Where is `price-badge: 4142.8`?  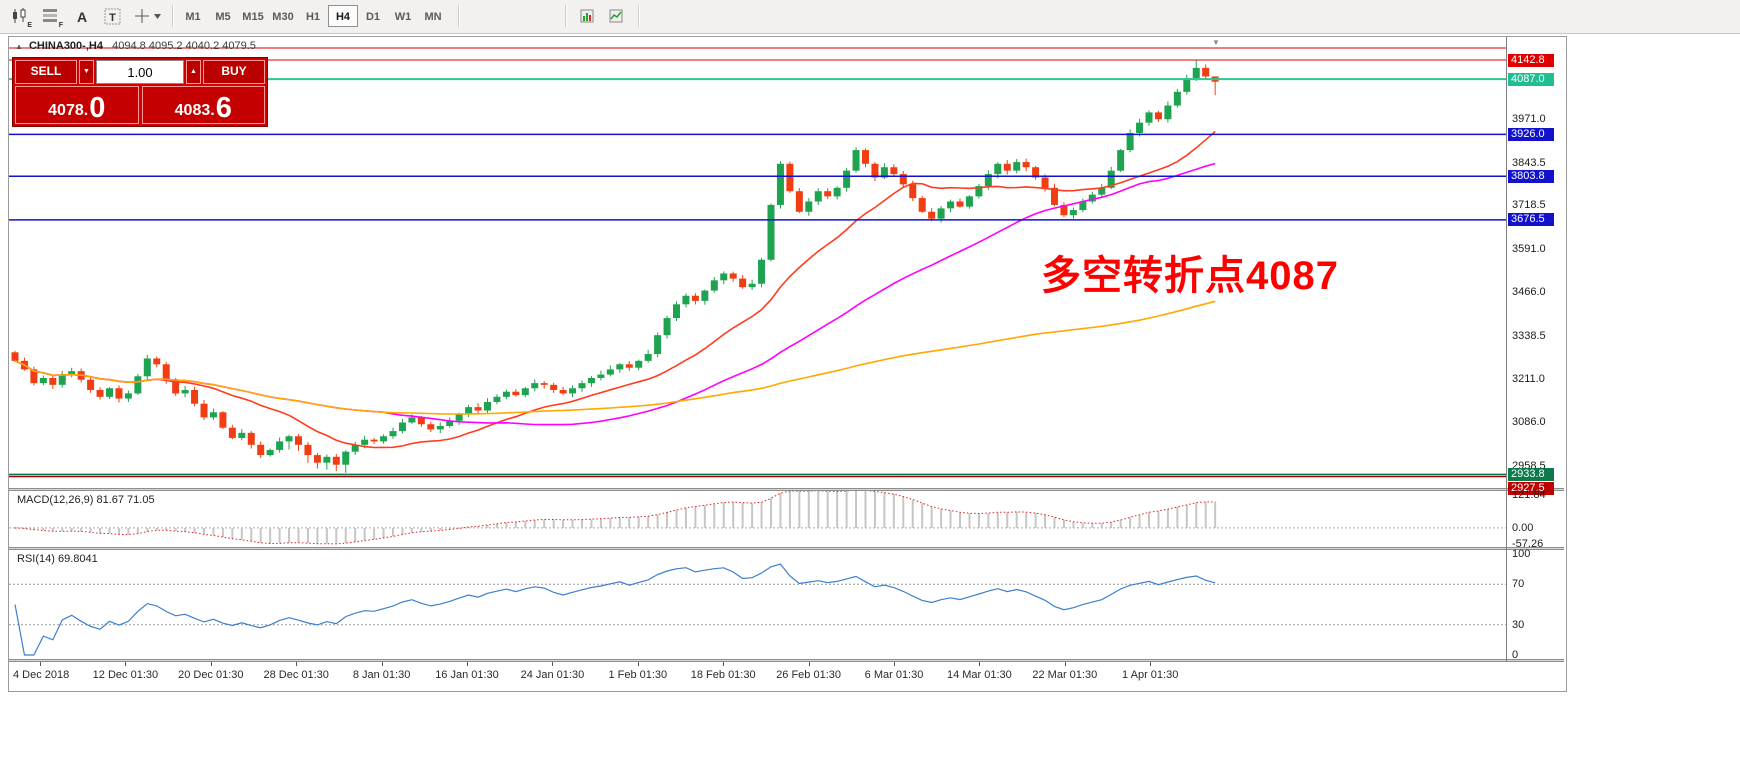 price-badge: 4142.8 is located at coordinates (1531, 60).